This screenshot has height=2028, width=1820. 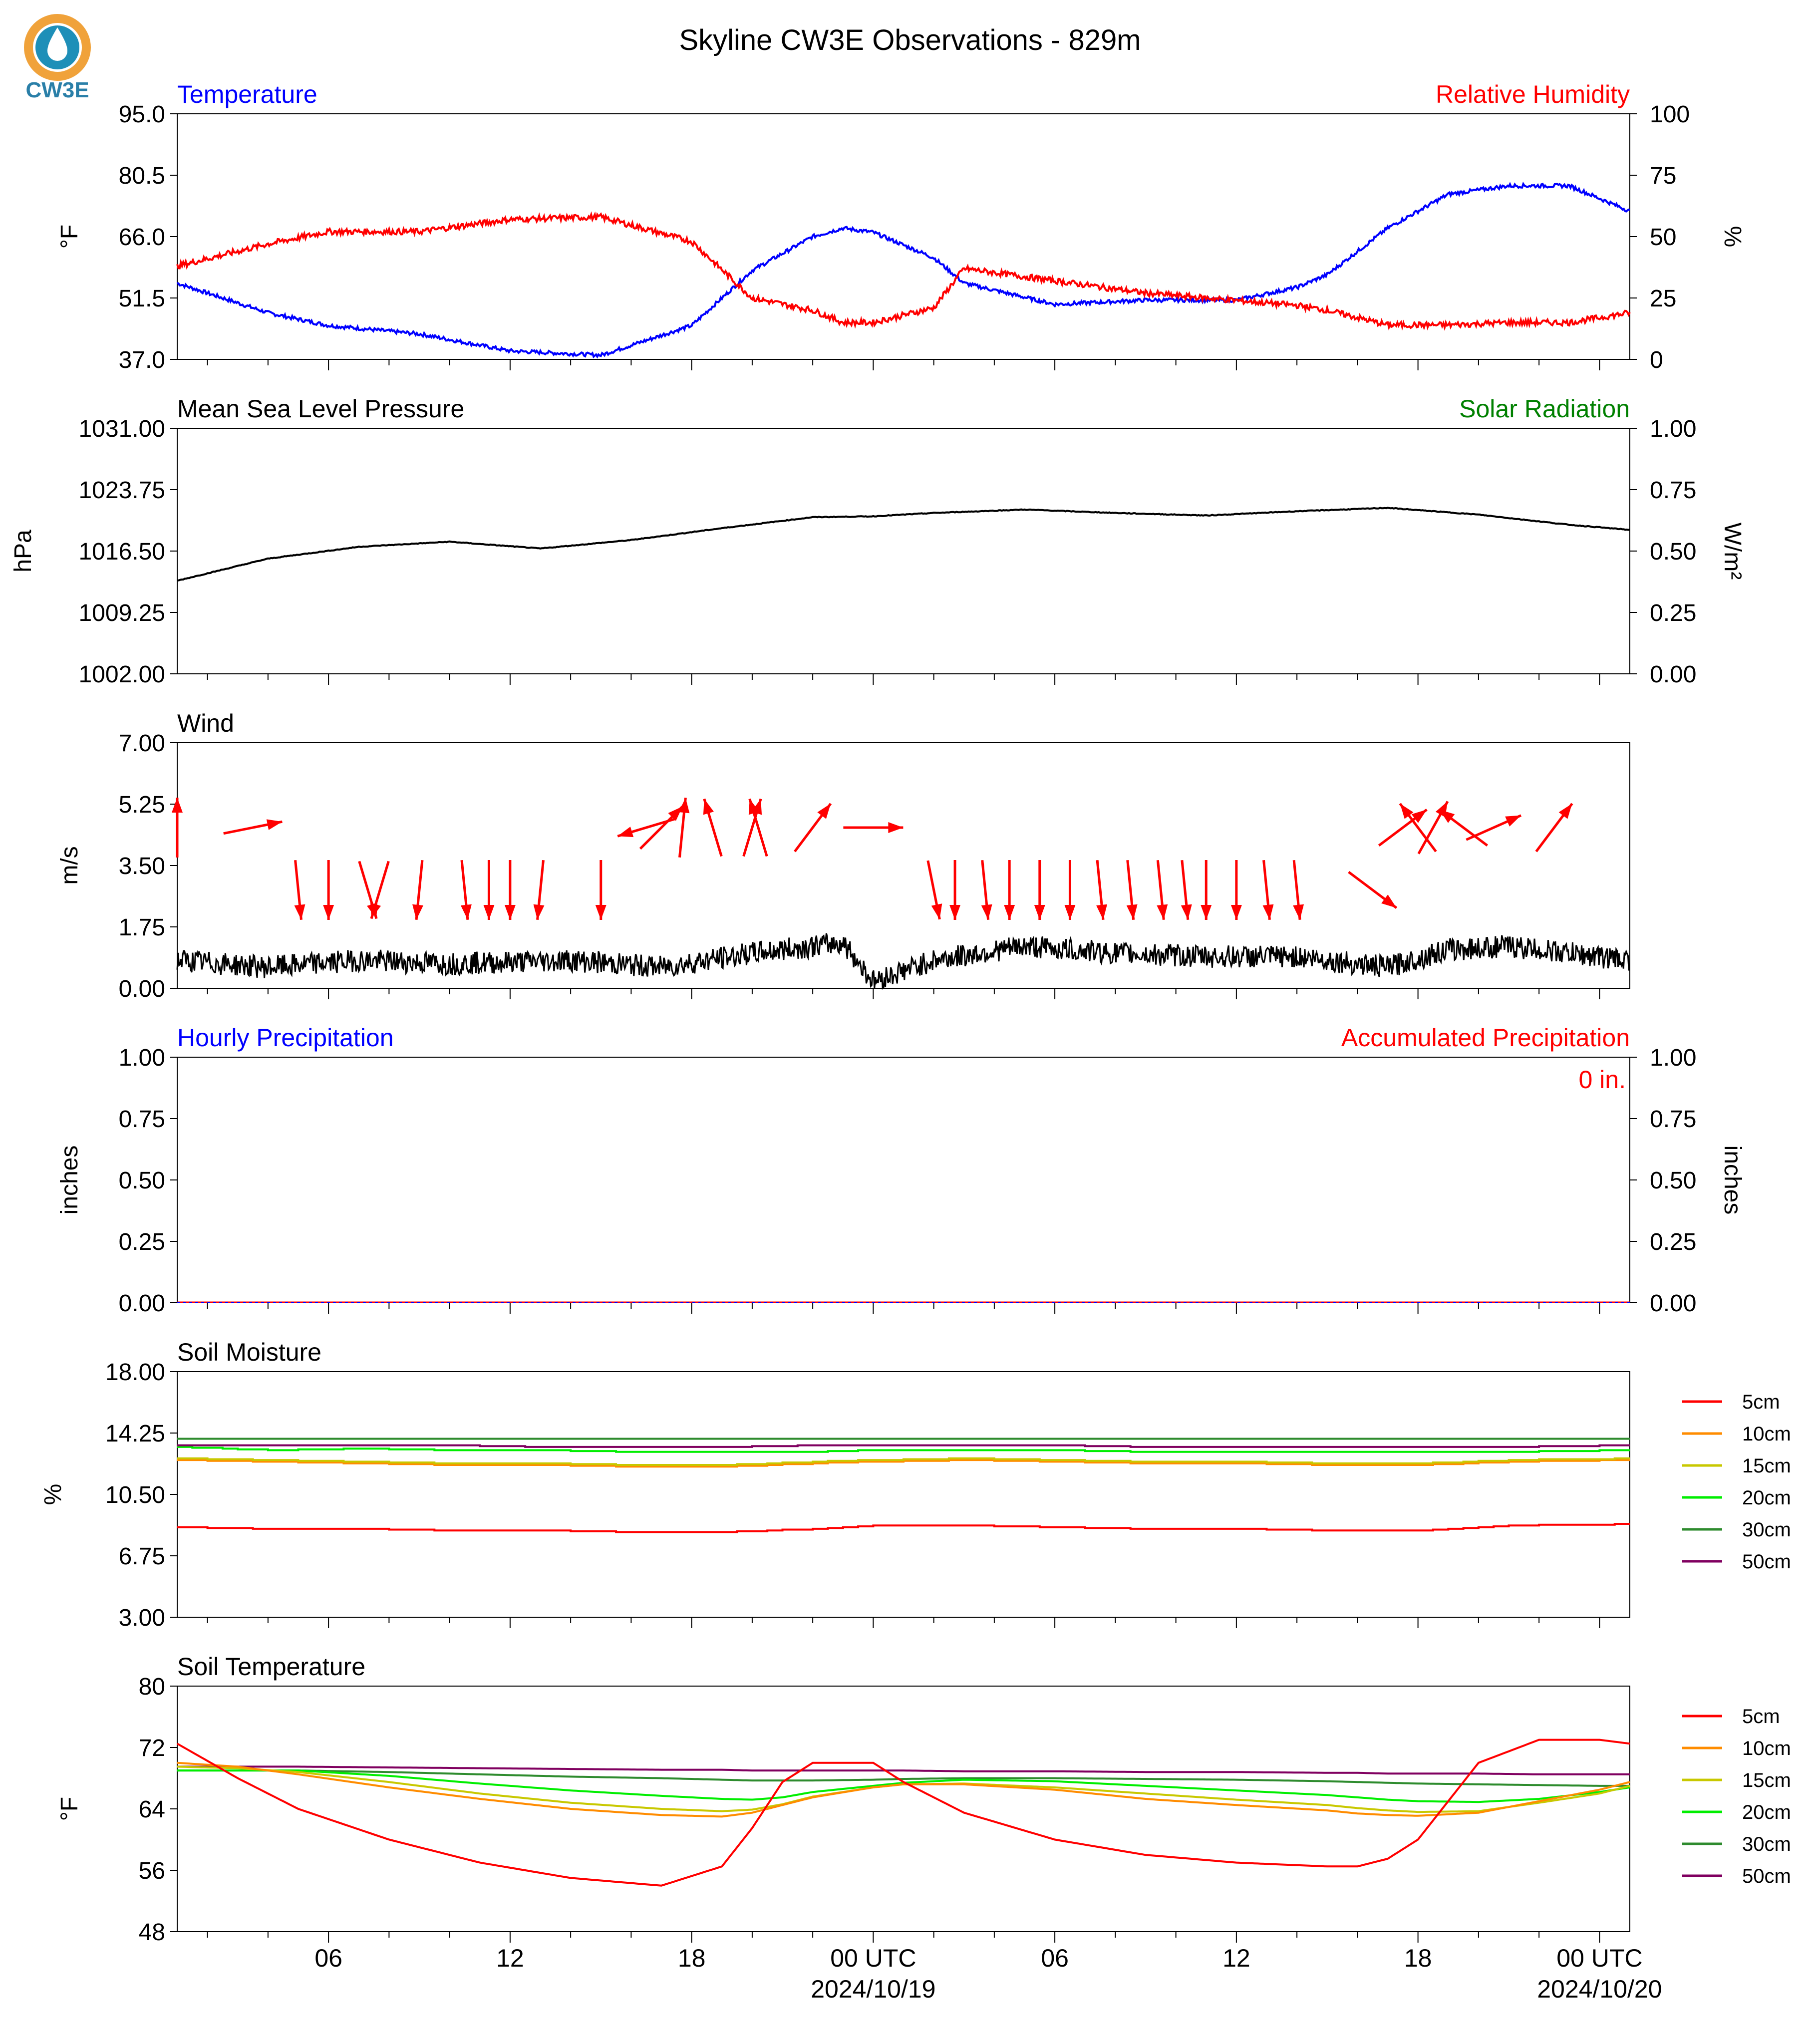 I want to click on series-line-soil-temp-30cm, so click(x=903, y=1778).